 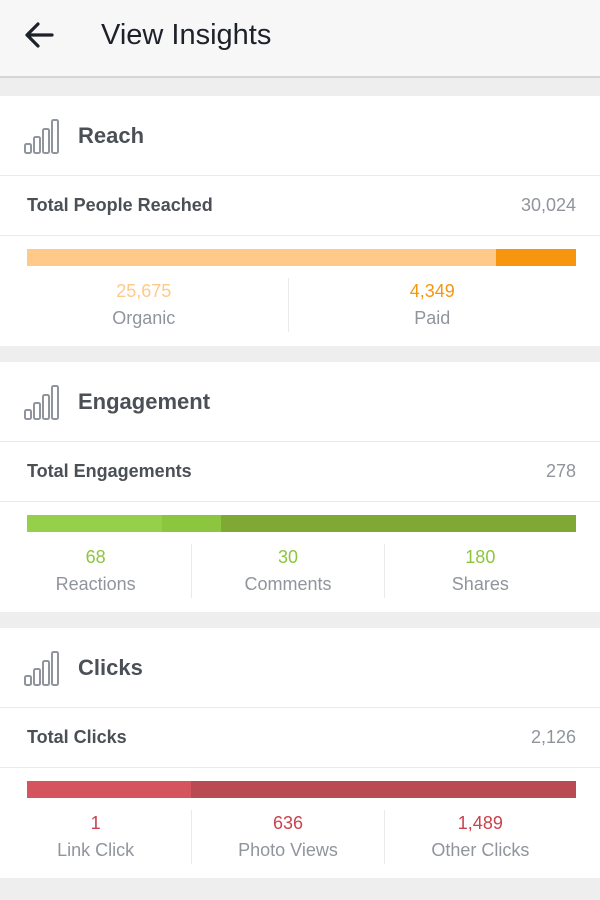 I want to click on engagement-stats: 68 Reactions 30 Comments 180 Shares, so click(x=300, y=572).